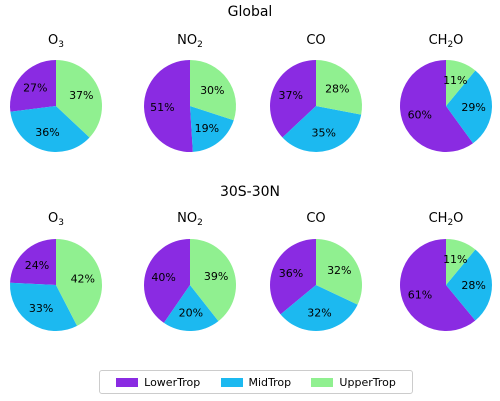  What do you see at coordinates (162, 107) in the screenshot?
I see `pie-slice-label: 51%` at bounding box center [162, 107].